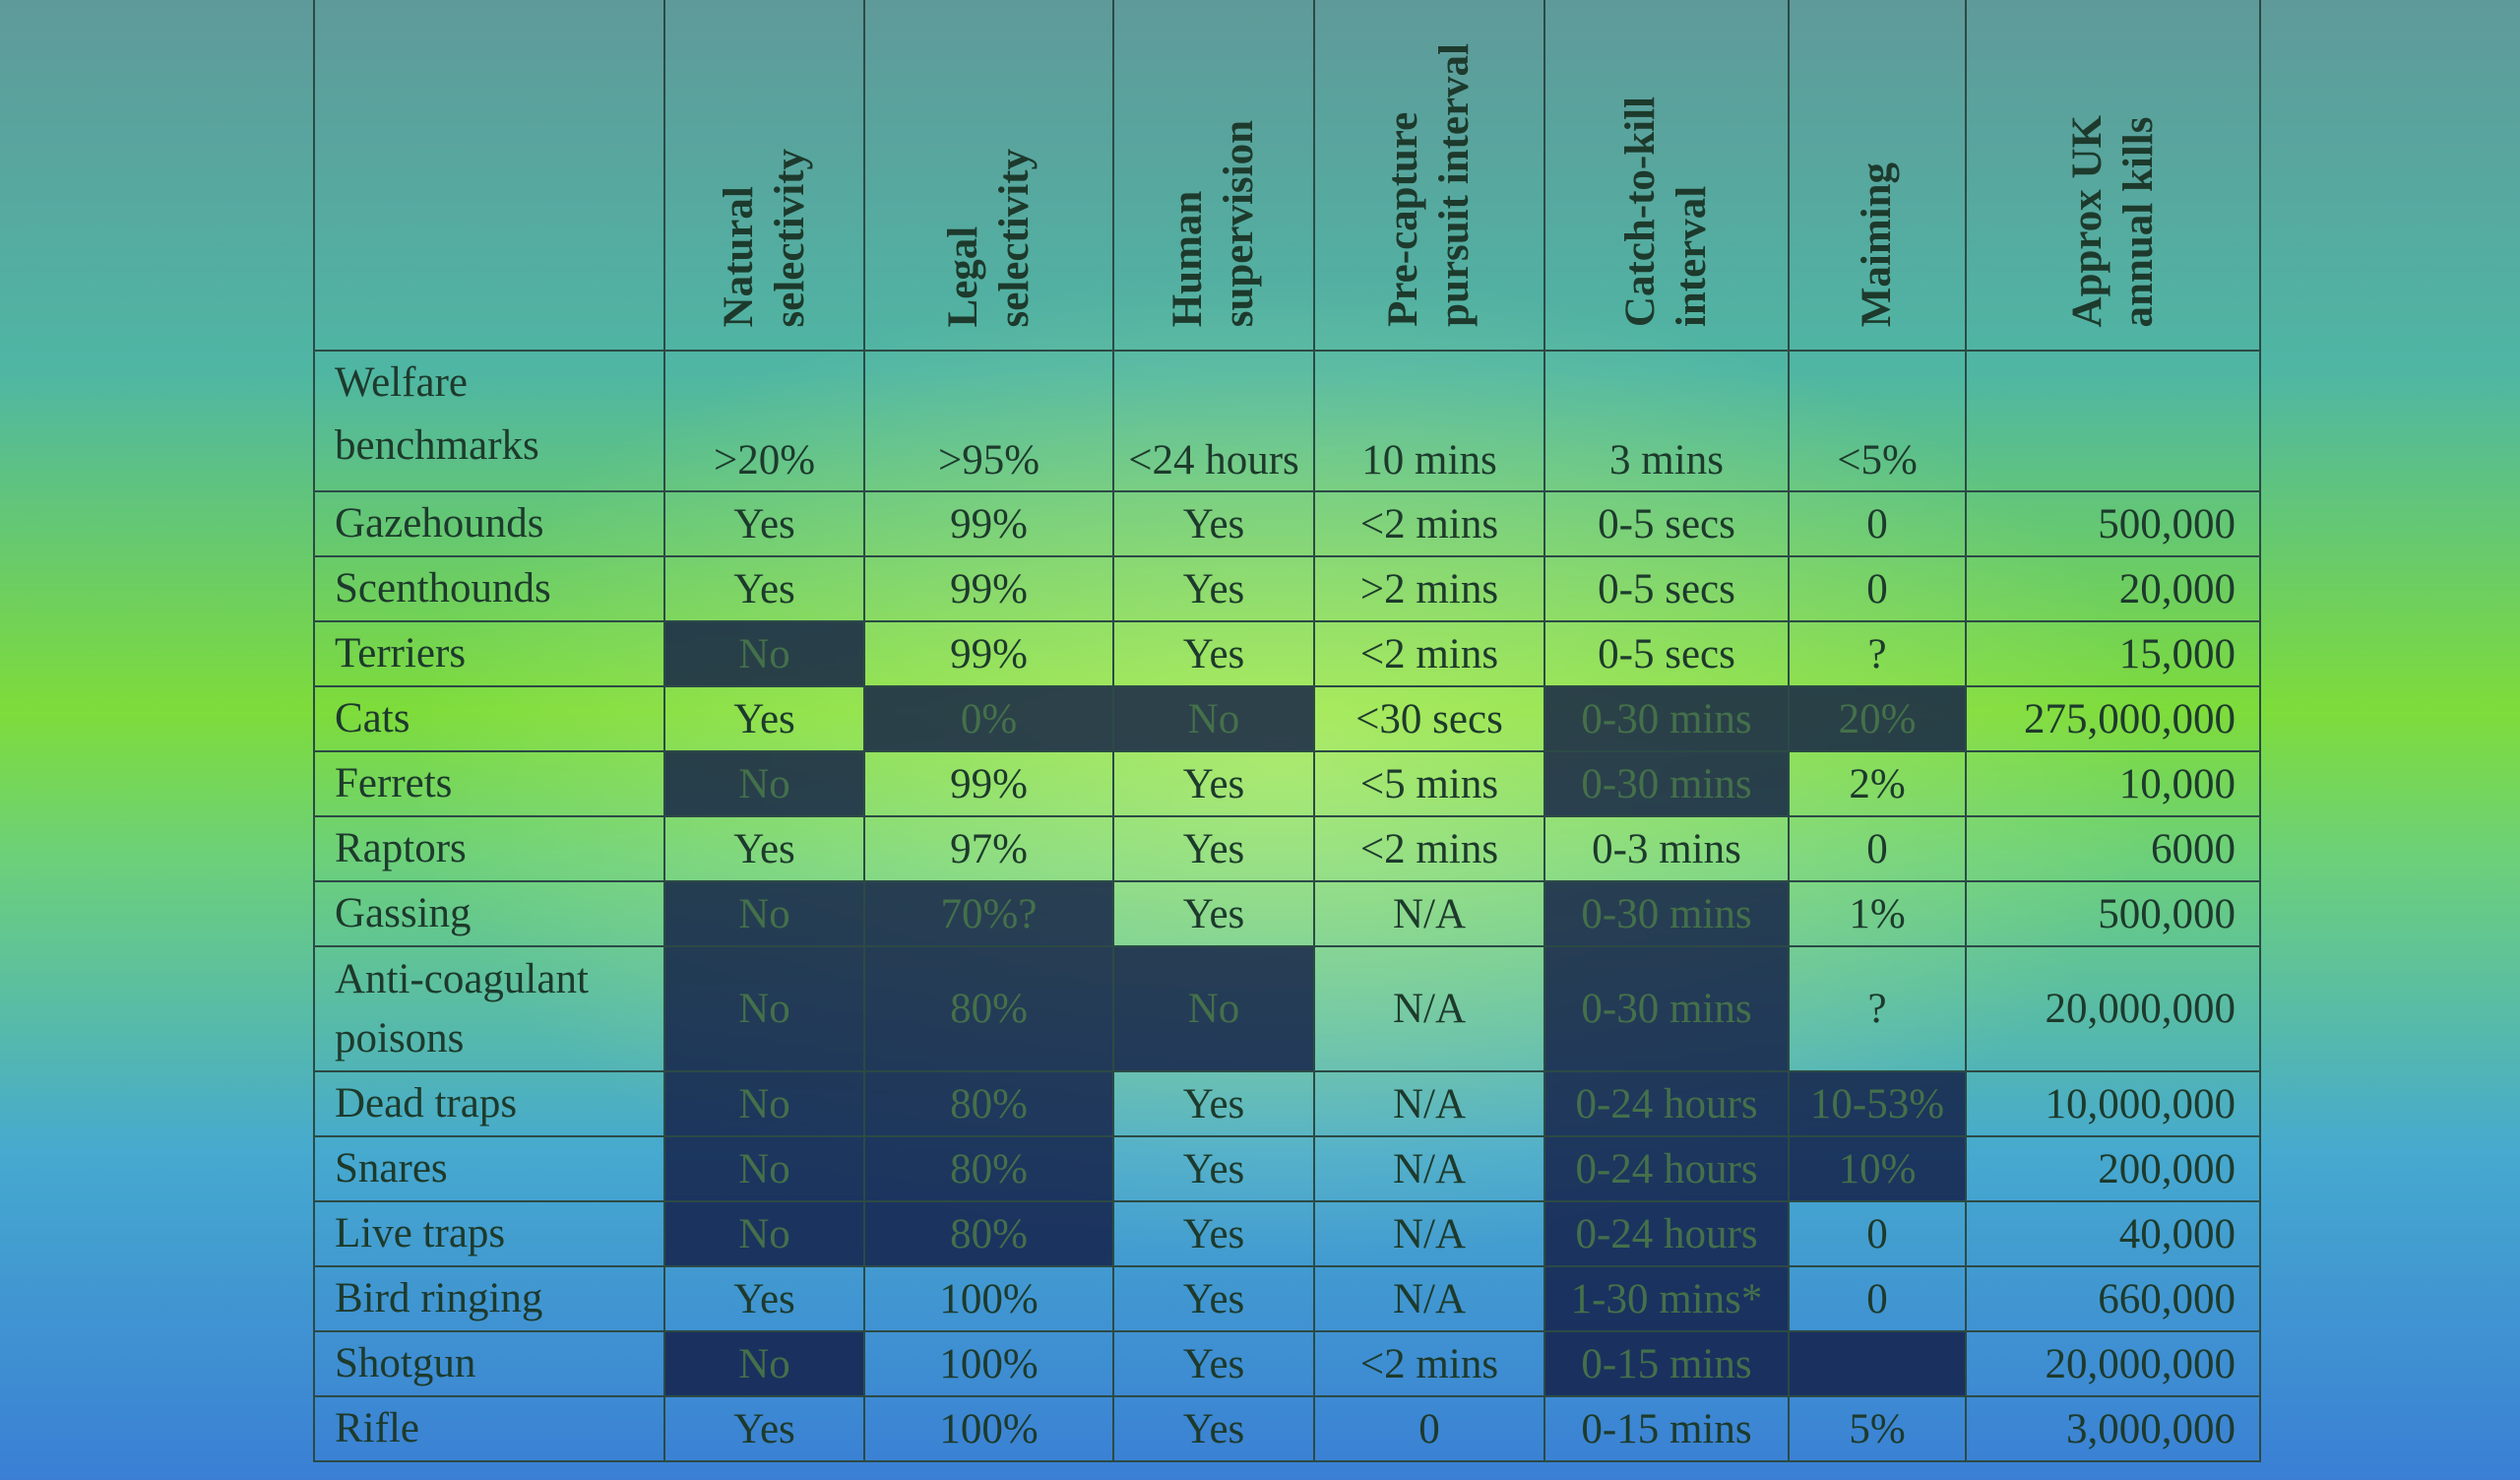  I want to click on flagged-cell: 1-30 mins*, so click(1667, 1298).